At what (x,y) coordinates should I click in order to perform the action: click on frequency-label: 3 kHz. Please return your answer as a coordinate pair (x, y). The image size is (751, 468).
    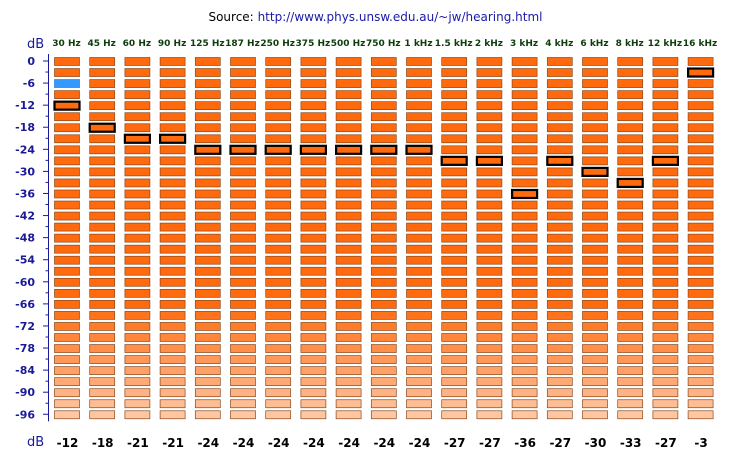
    Looking at the image, I should click on (524, 44).